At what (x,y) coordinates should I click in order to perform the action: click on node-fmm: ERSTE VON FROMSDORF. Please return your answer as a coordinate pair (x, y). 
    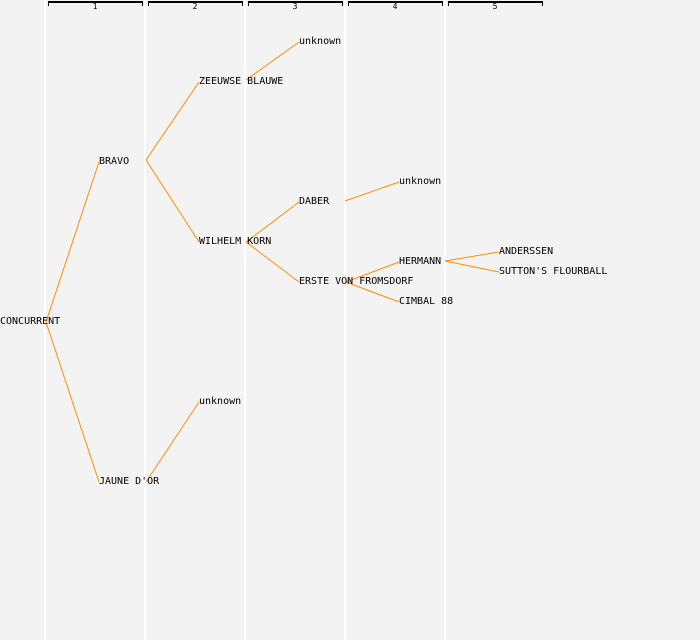
    Looking at the image, I should click on (356, 281).